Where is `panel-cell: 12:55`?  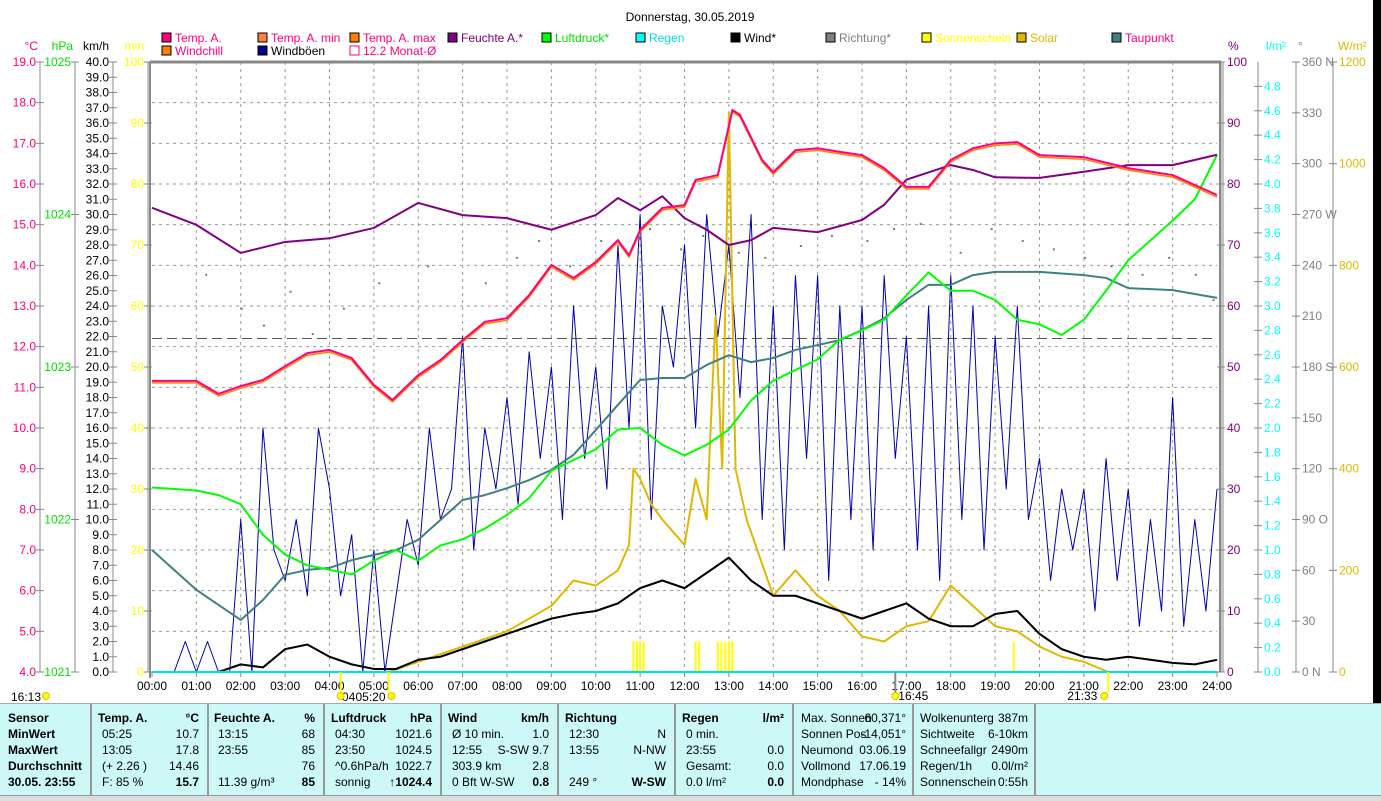
panel-cell: 12:55 is located at coordinates (467, 750).